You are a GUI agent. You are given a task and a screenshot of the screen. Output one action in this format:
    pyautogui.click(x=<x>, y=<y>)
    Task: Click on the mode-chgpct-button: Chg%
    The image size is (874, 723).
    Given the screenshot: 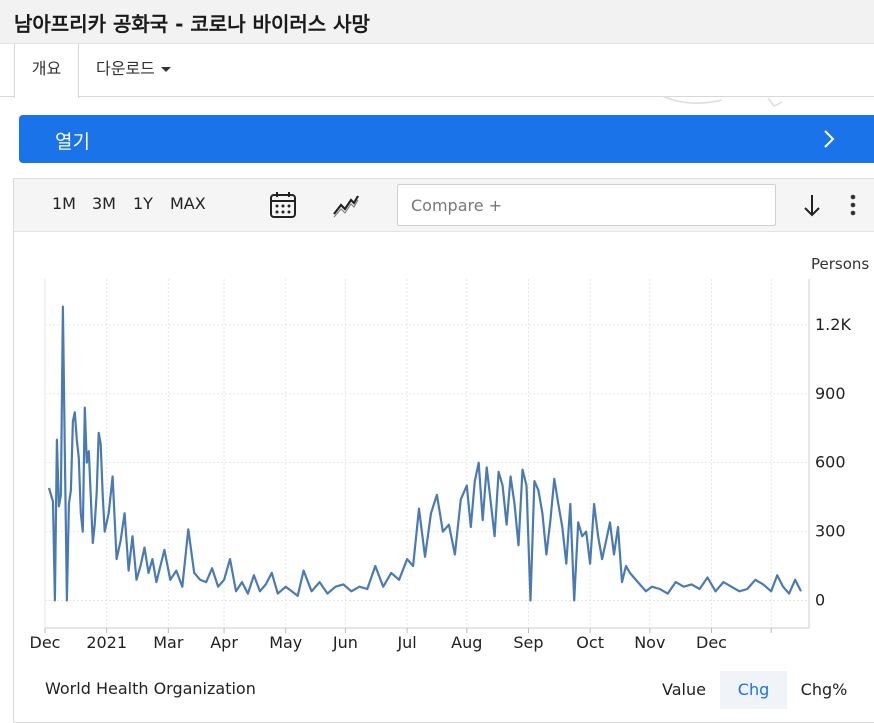 What is the action you would take?
    pyautogui.click(x=824, y=689)
    